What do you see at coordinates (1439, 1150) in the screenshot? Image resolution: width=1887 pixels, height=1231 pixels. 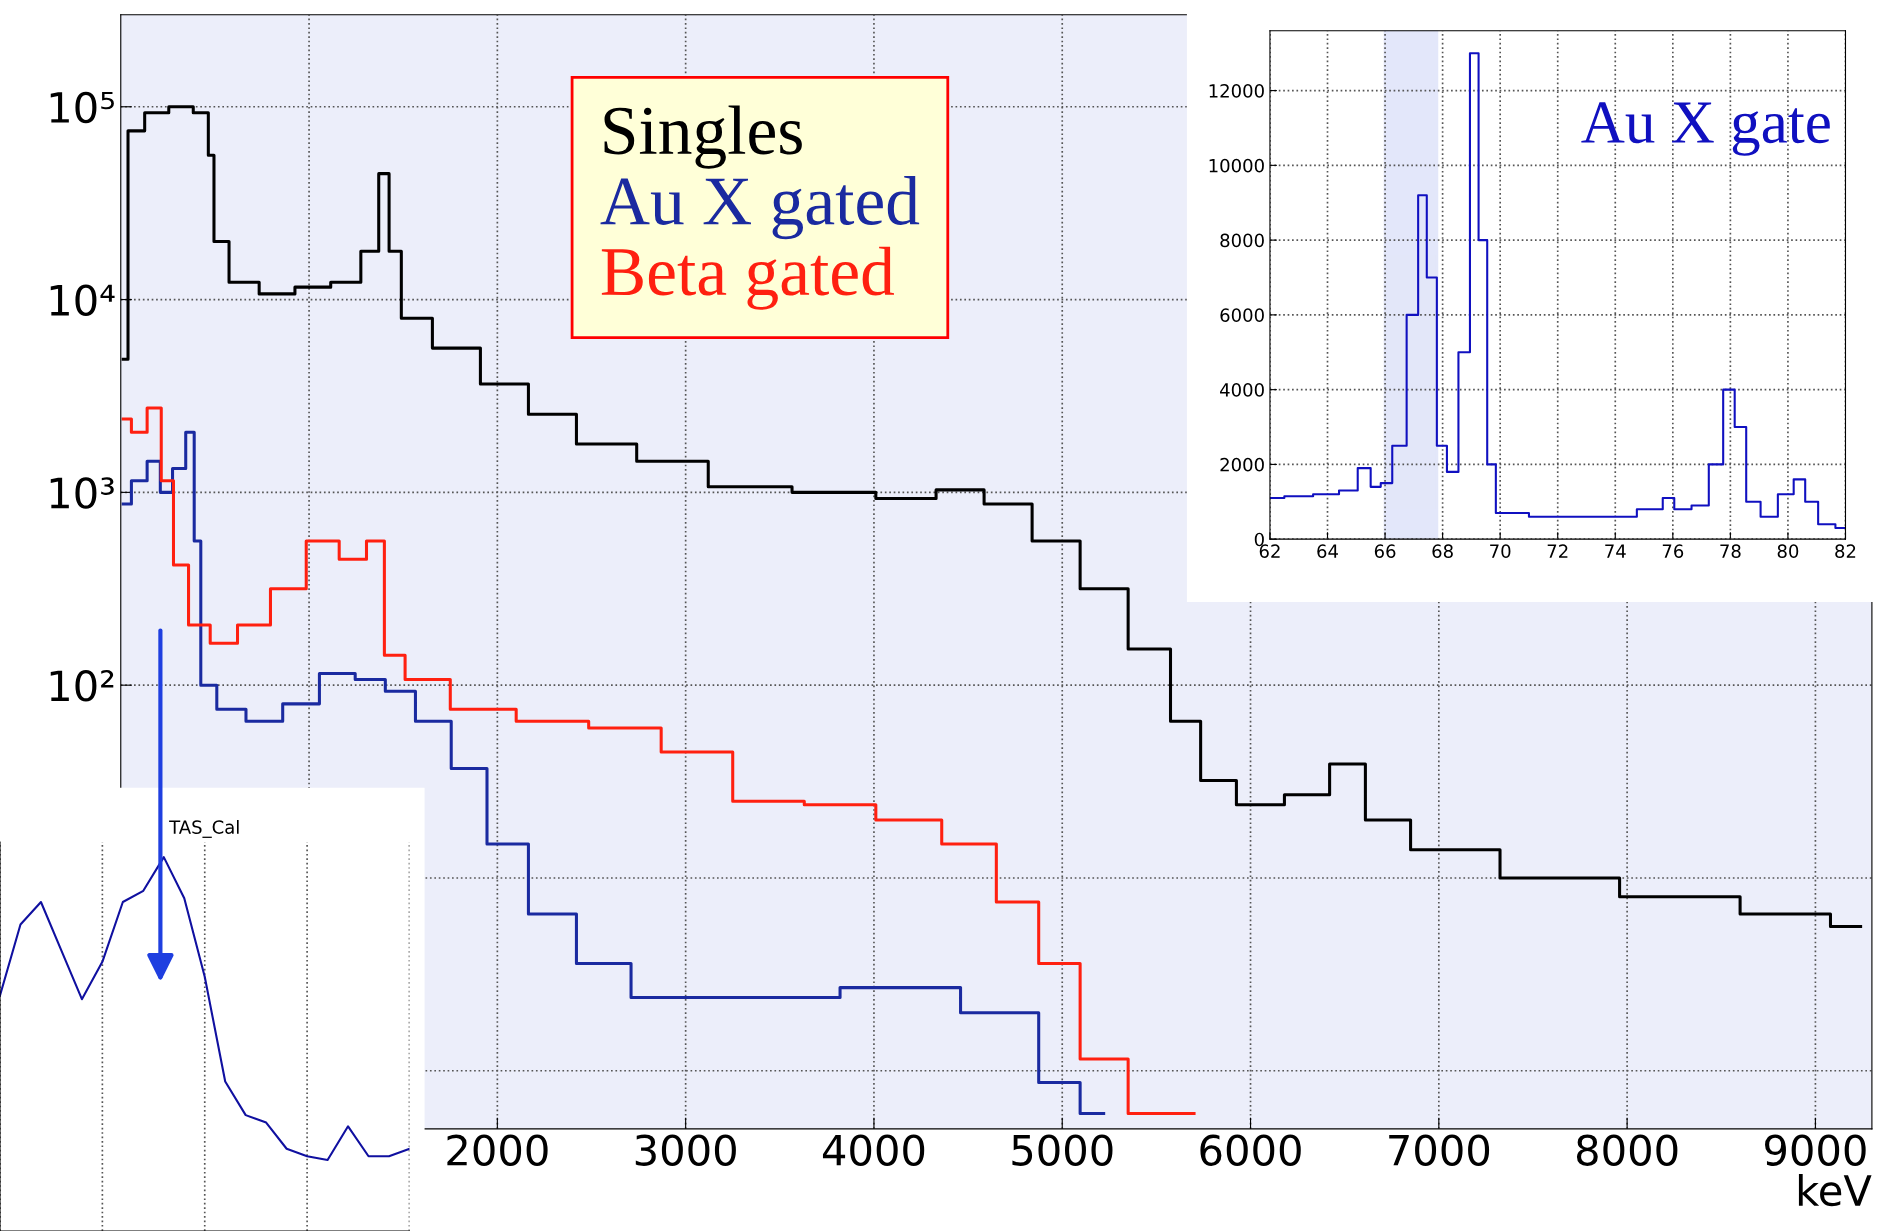 I see `x-tick-label: 7000` at bounding box center [1439, 1150].